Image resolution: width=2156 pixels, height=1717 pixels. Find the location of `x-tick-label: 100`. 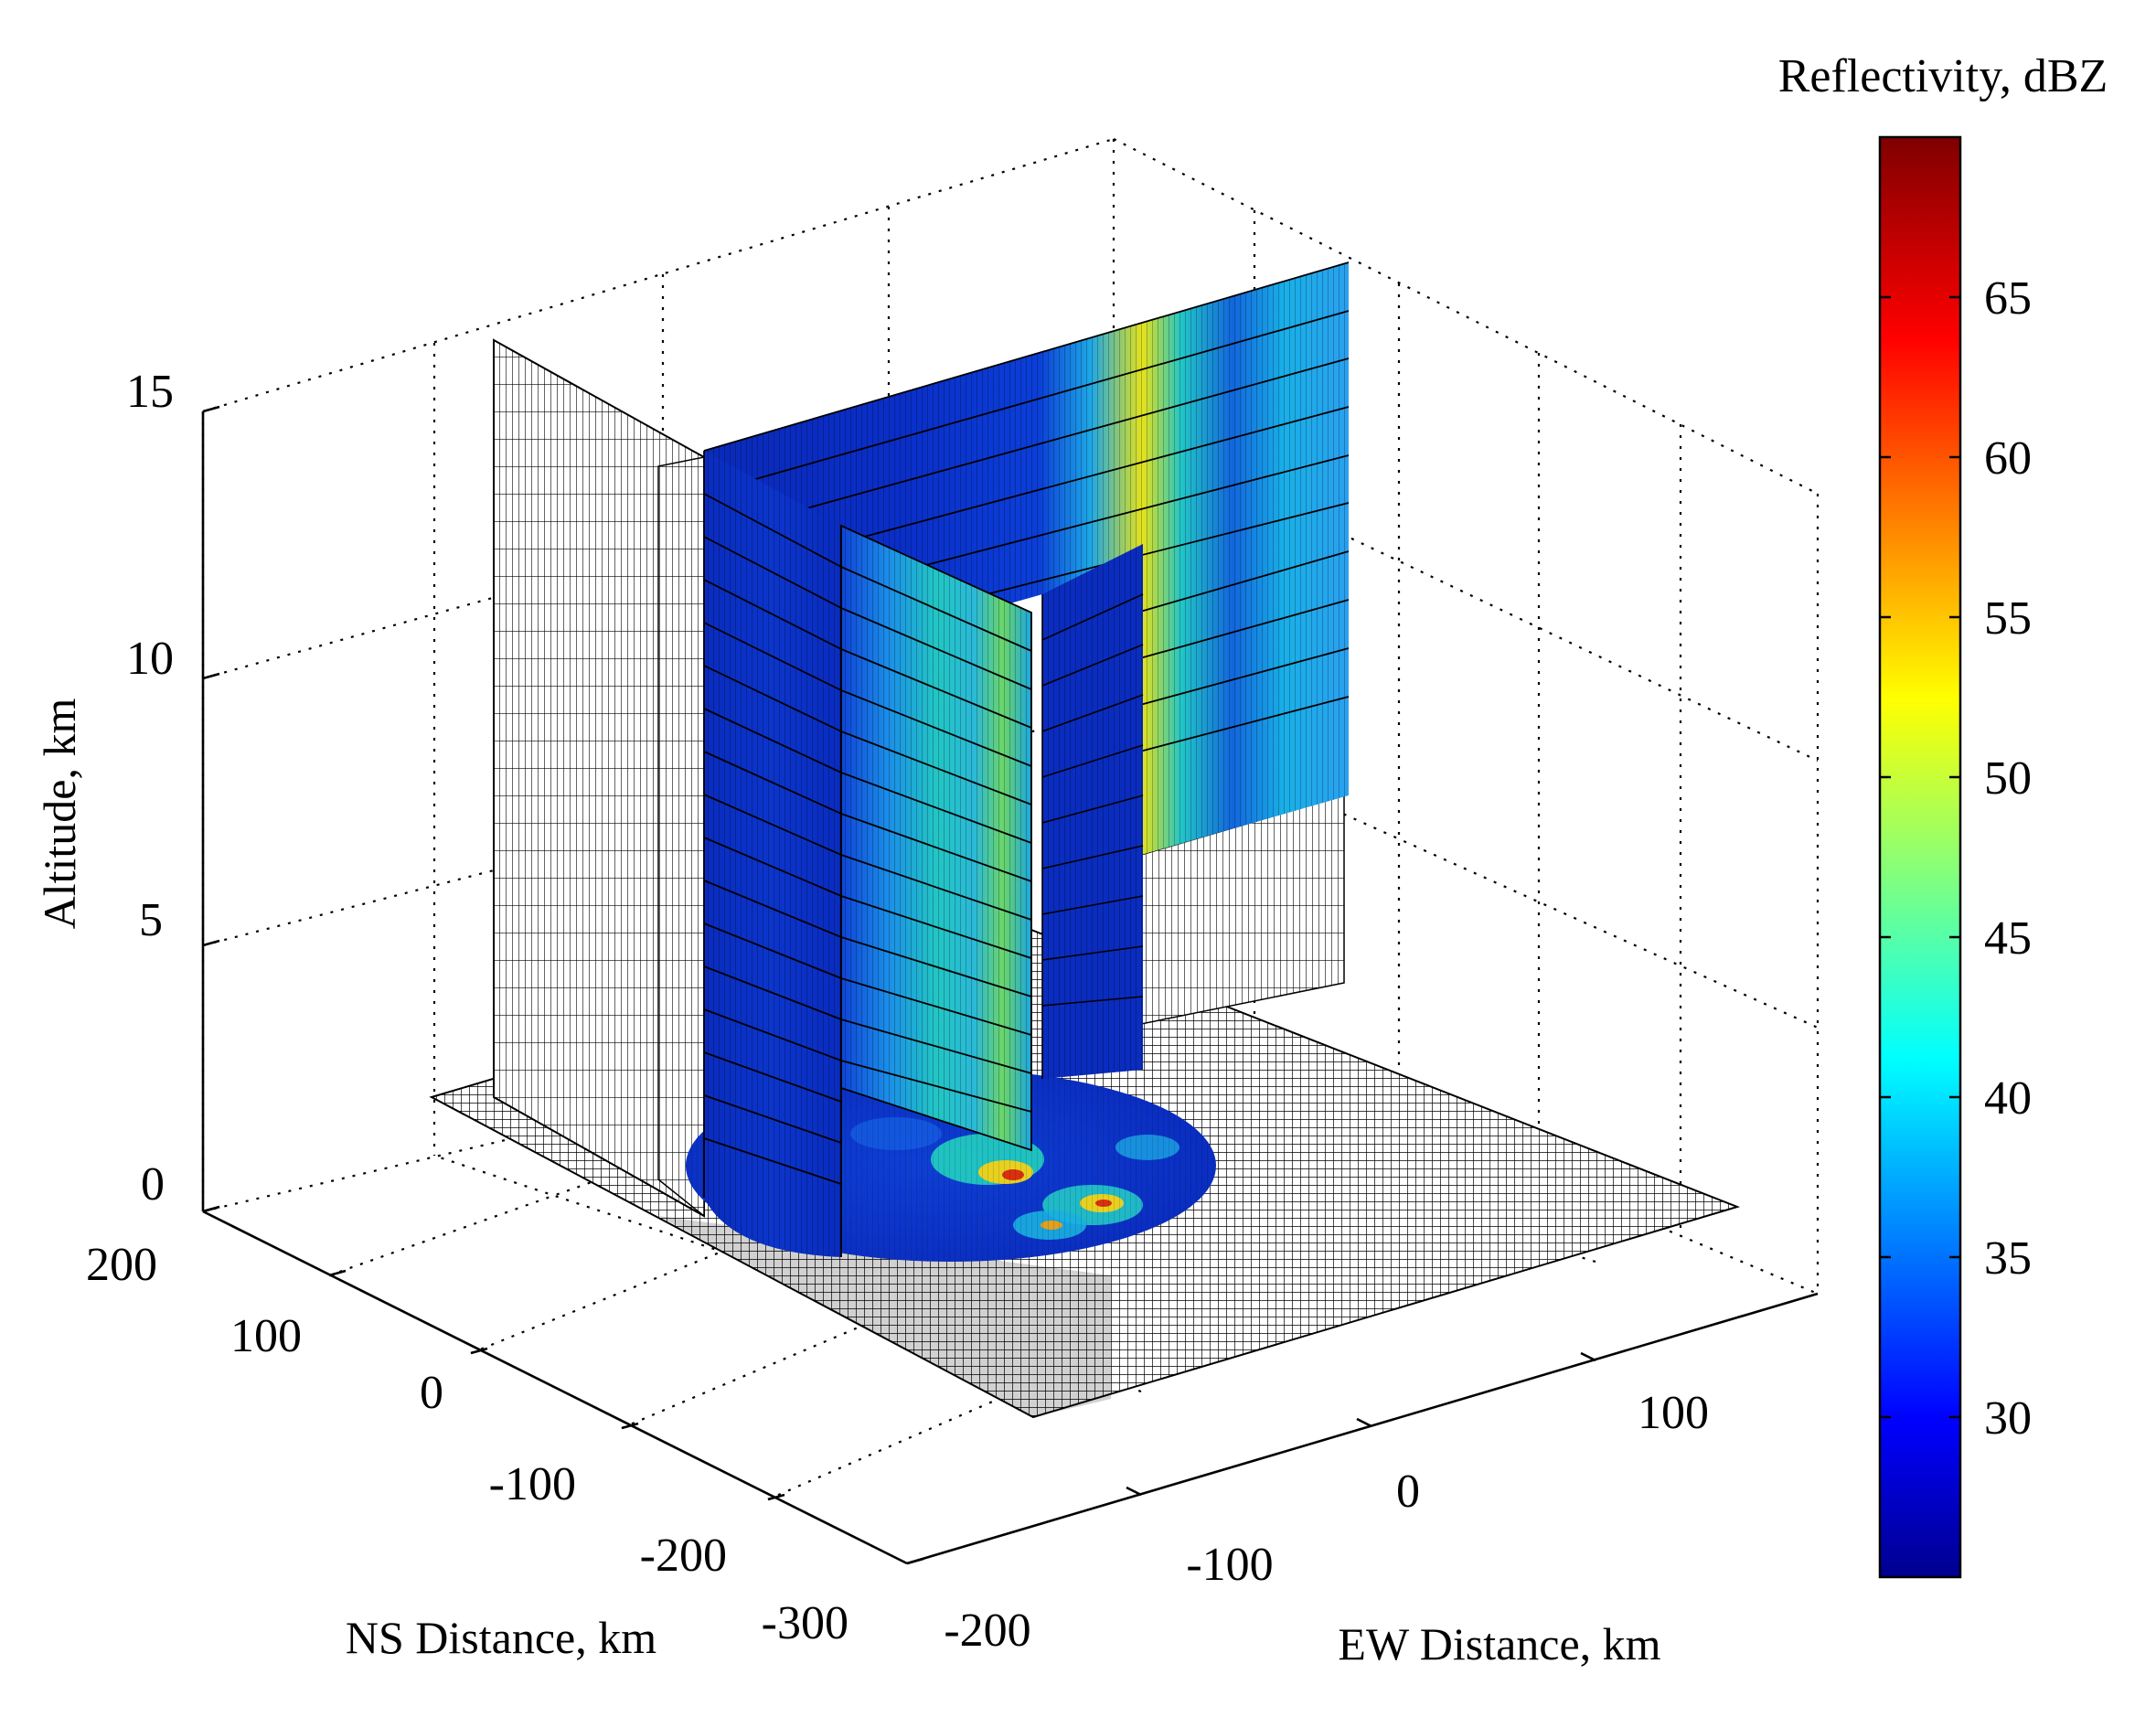

x-tick-label: 100 is located at coordinates (1673, 1413).